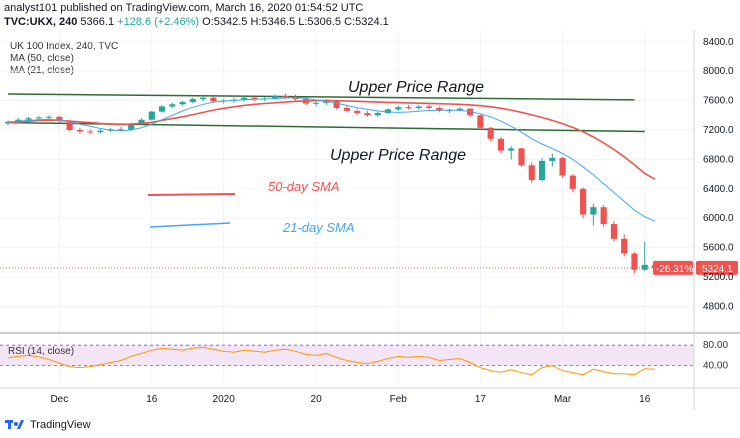 This screenshot has width=740, height=438. Describe the element at coordinates (59, 399) in the screenshot. I see `time-tick-label: Dec` at that location.